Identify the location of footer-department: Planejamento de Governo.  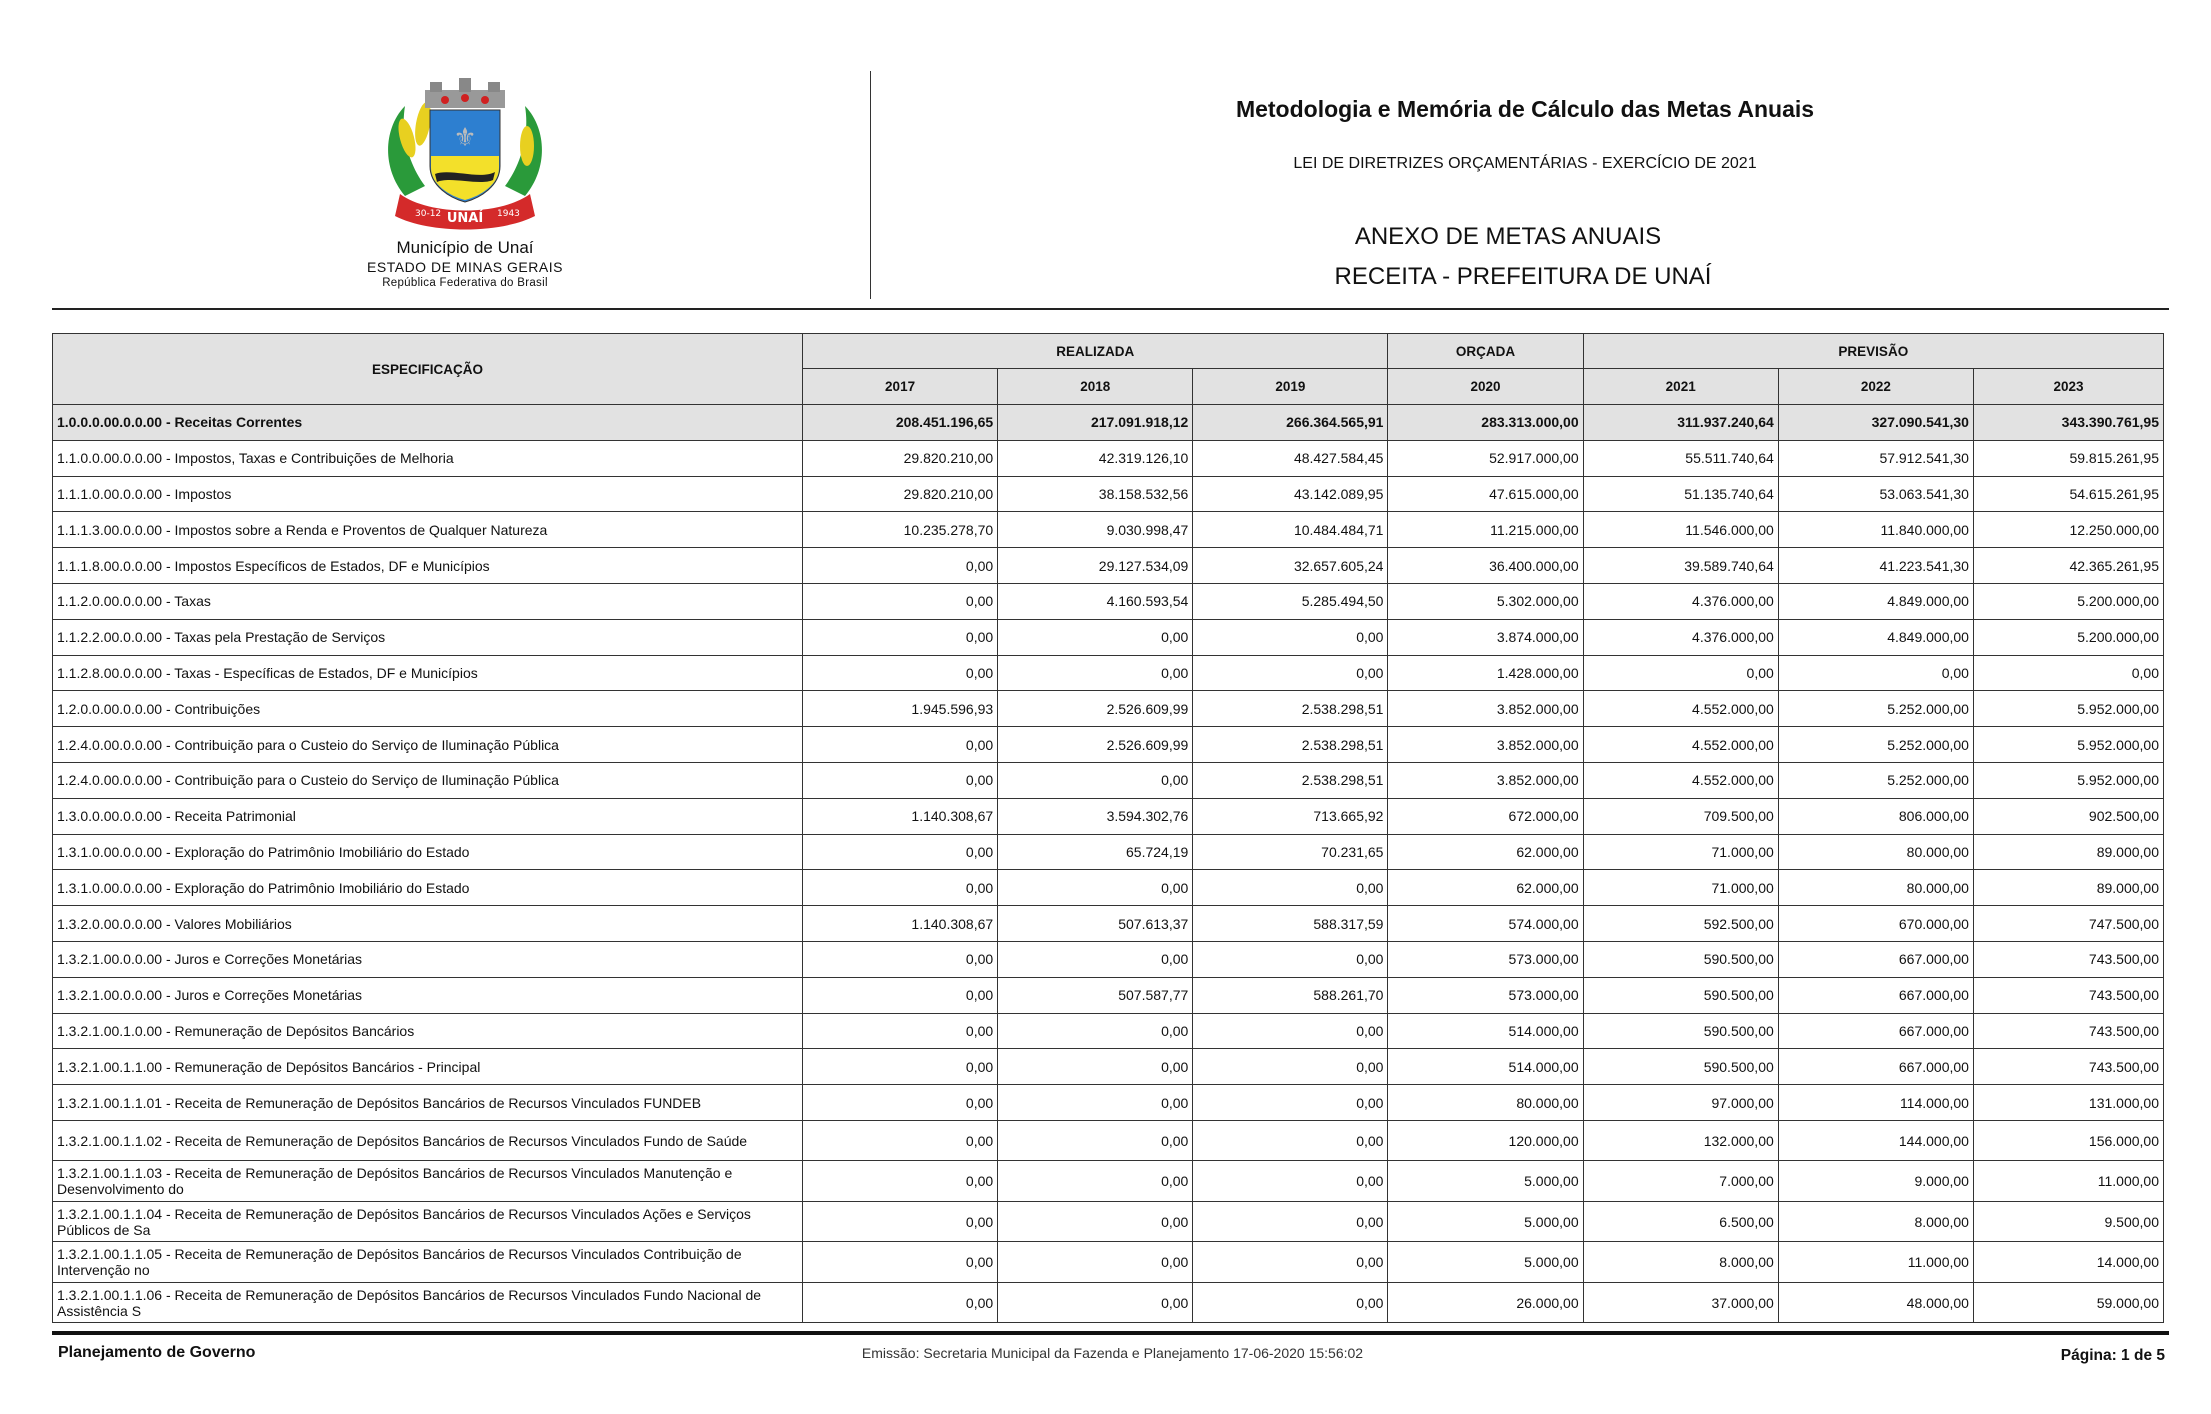
(157, 1352).